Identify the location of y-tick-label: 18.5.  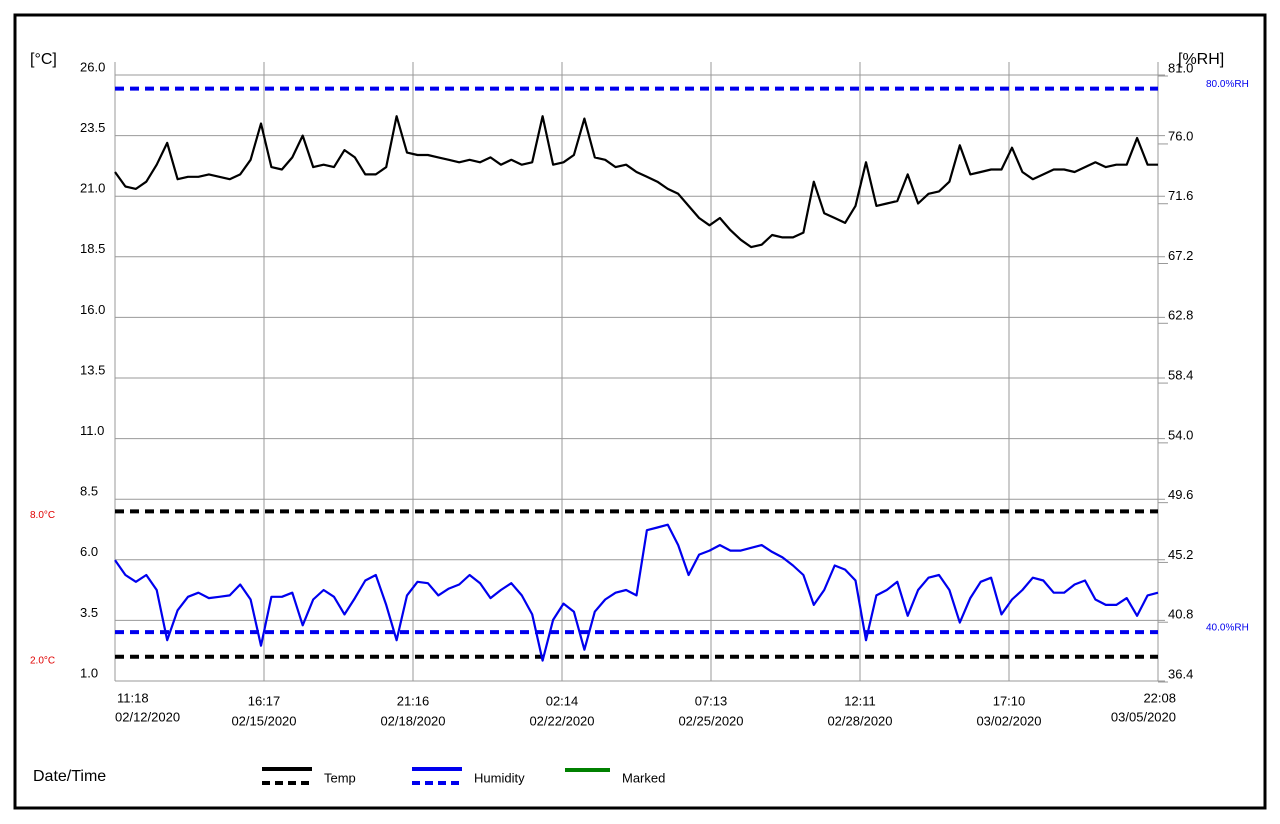
(92, 248).